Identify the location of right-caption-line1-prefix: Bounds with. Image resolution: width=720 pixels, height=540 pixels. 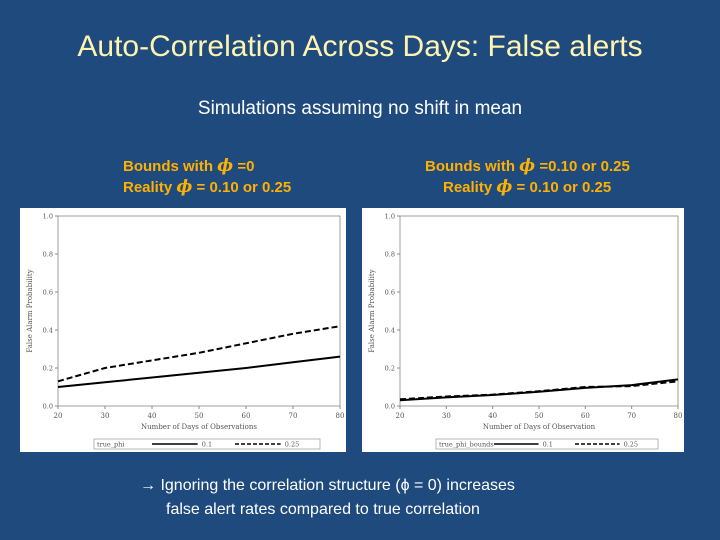
(472, 166).